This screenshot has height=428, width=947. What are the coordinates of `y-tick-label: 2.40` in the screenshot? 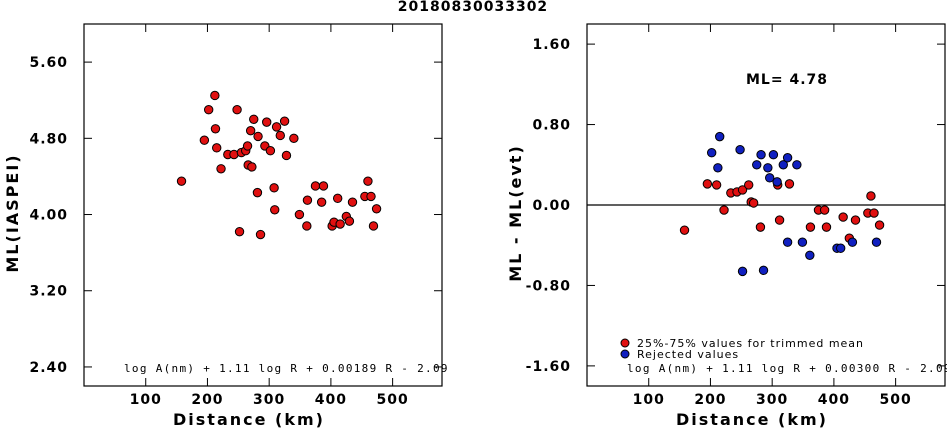 It's located at (48, 368).